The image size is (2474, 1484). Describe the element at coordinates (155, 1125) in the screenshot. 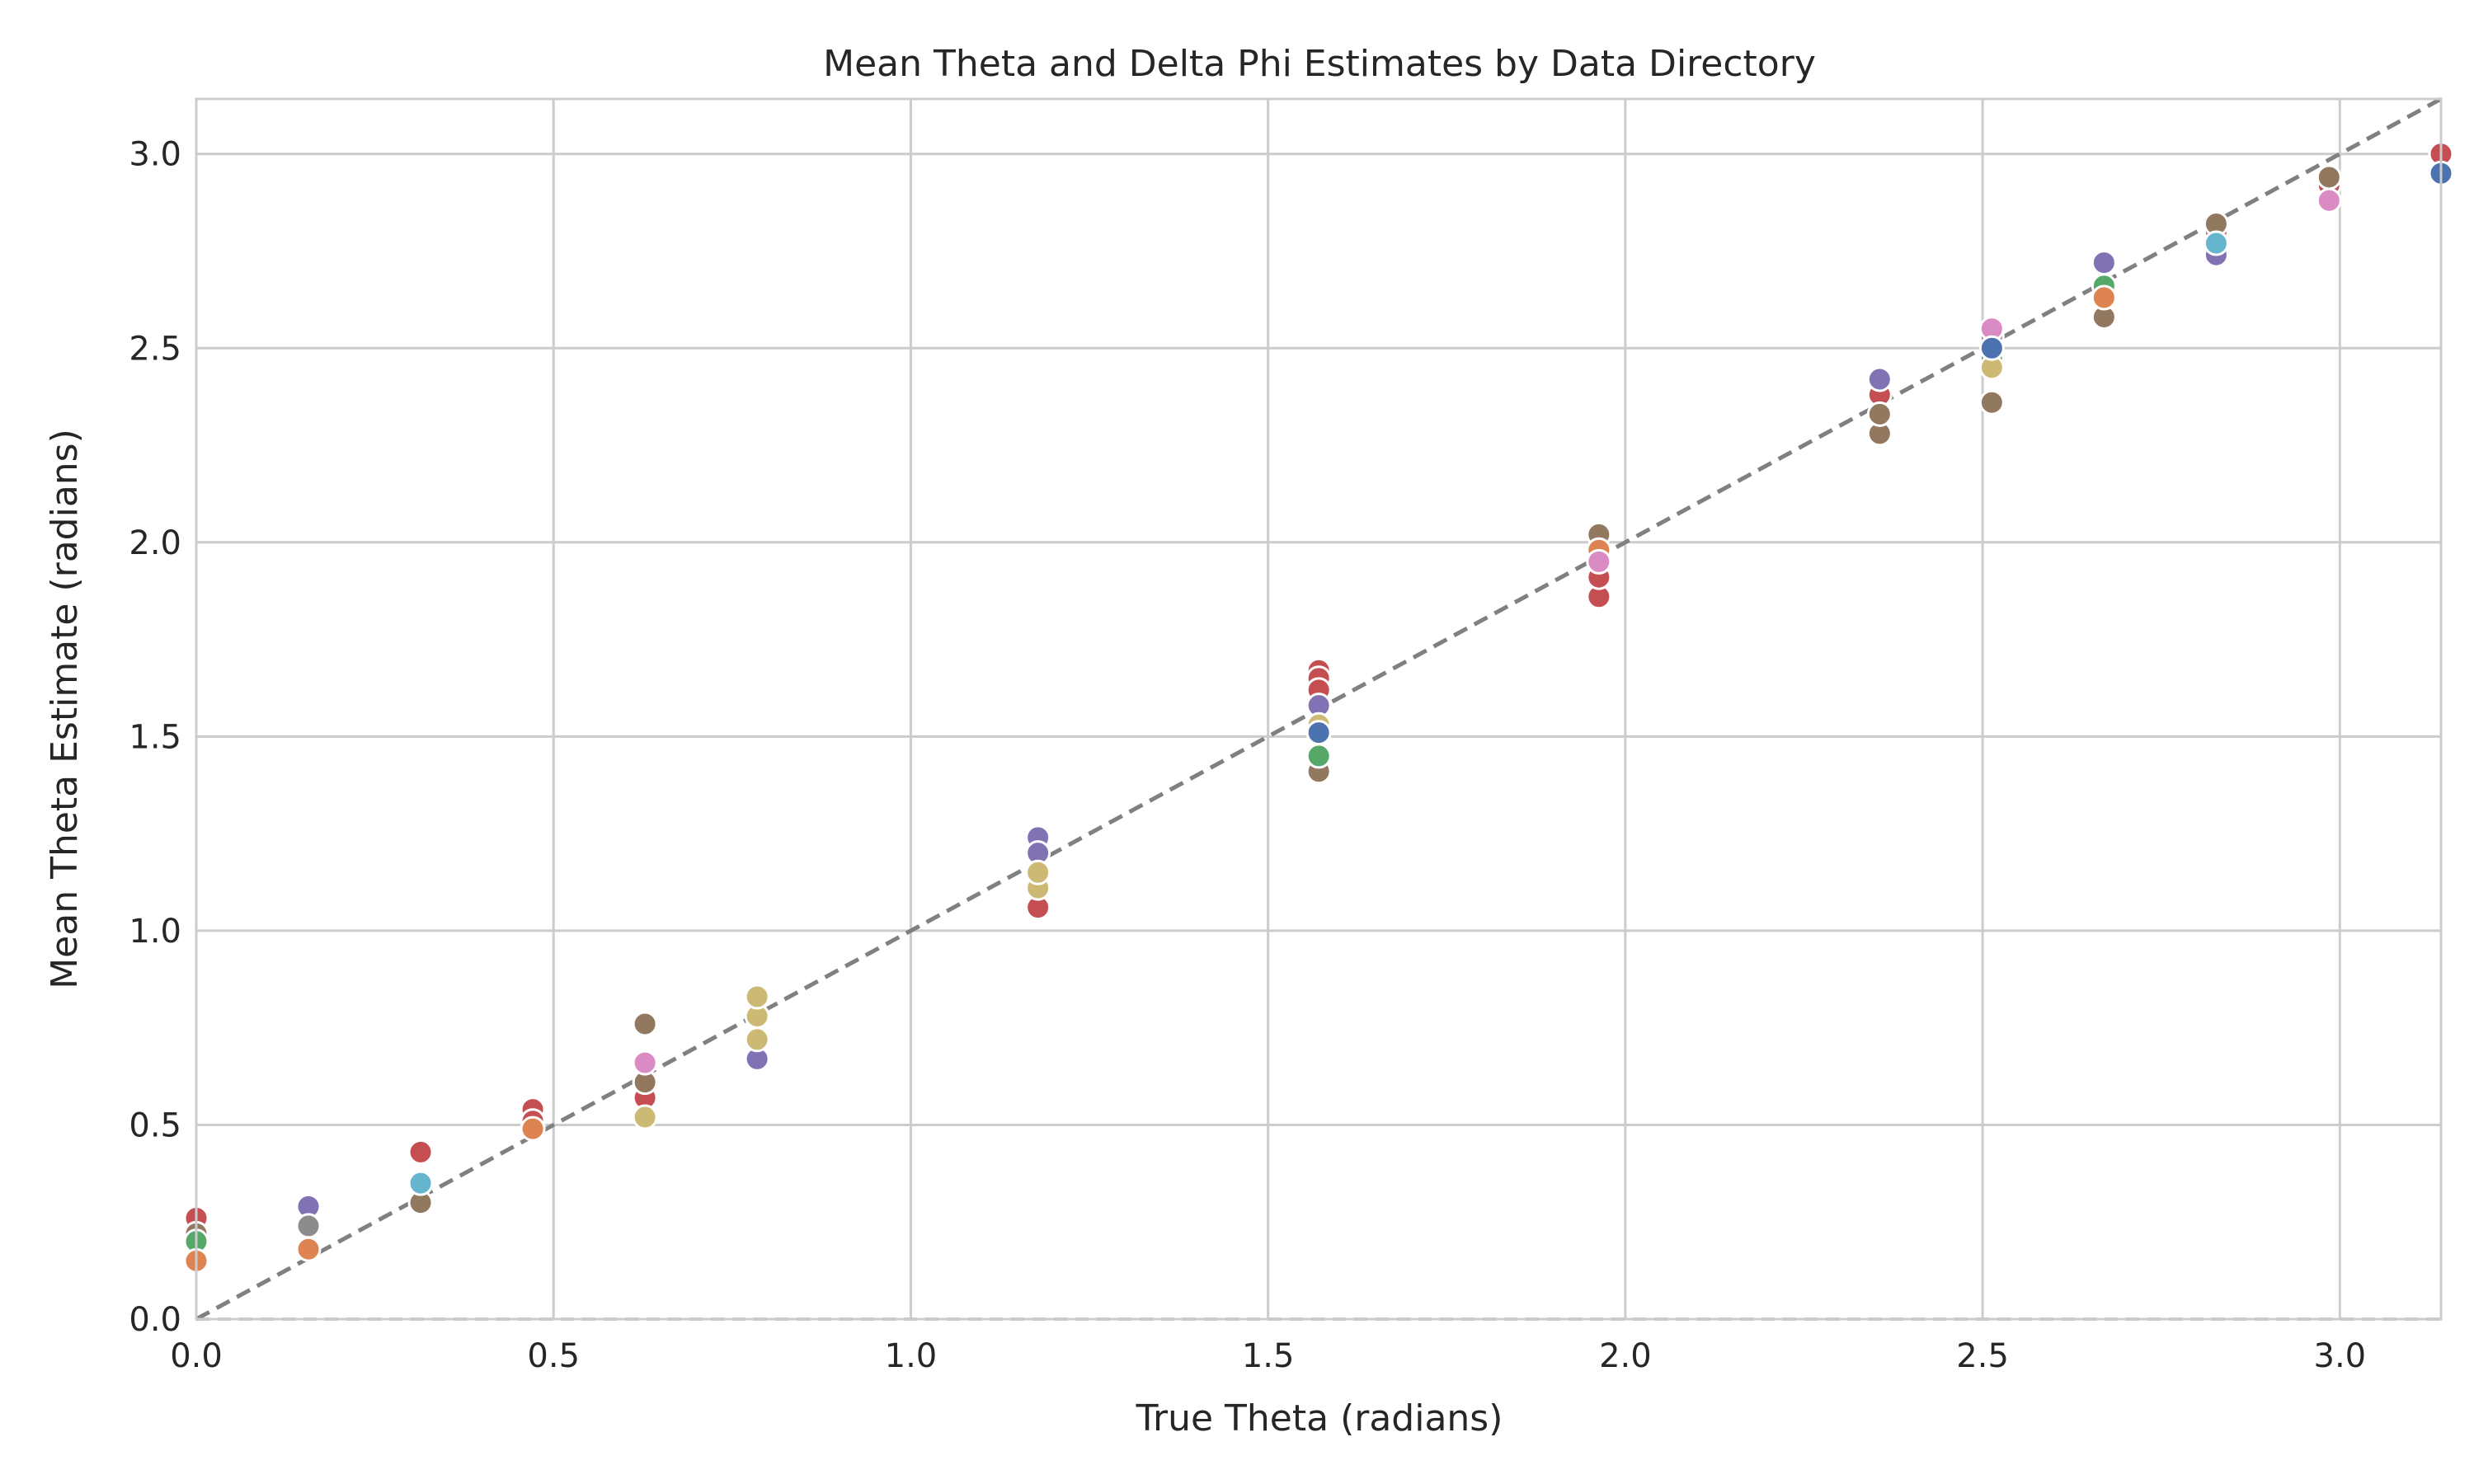

I see `y-tick-label: 0.5` at that location.